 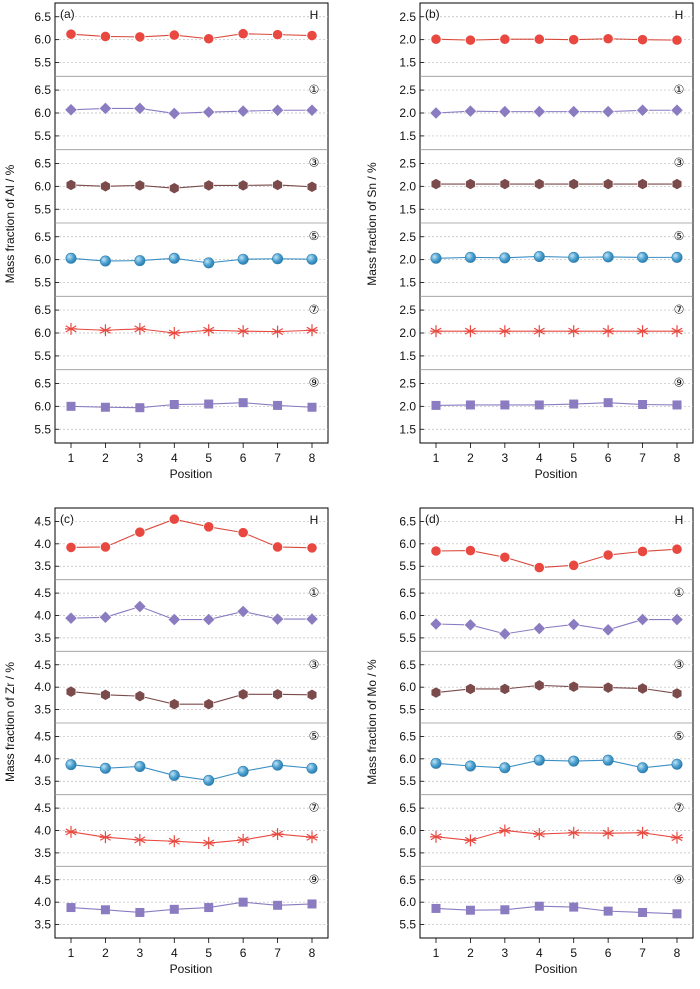 I want to click on y-axis-title: Mass fraction of Sn / %, so click(x=372, y=224).